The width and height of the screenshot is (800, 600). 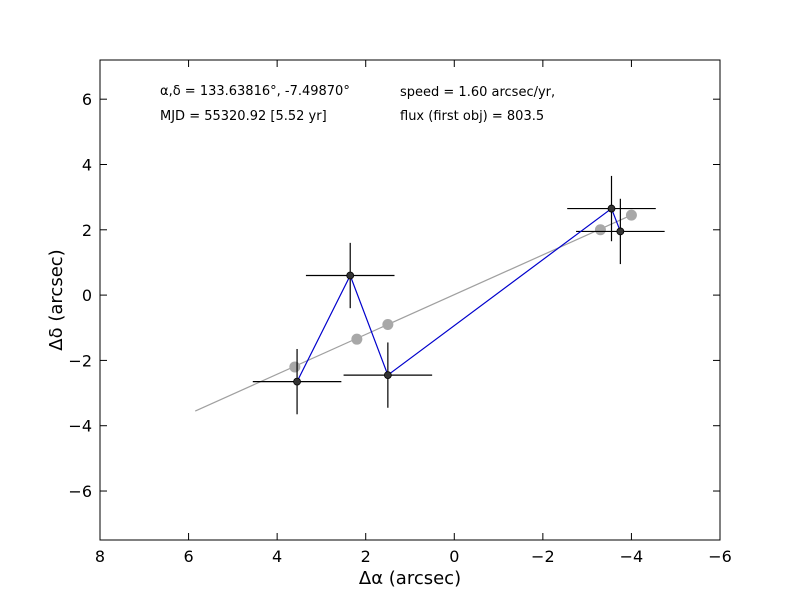 I want to click on annotation-mjd: MJD = 55320.92 [5.52 yr], so click(x=243, y=116).